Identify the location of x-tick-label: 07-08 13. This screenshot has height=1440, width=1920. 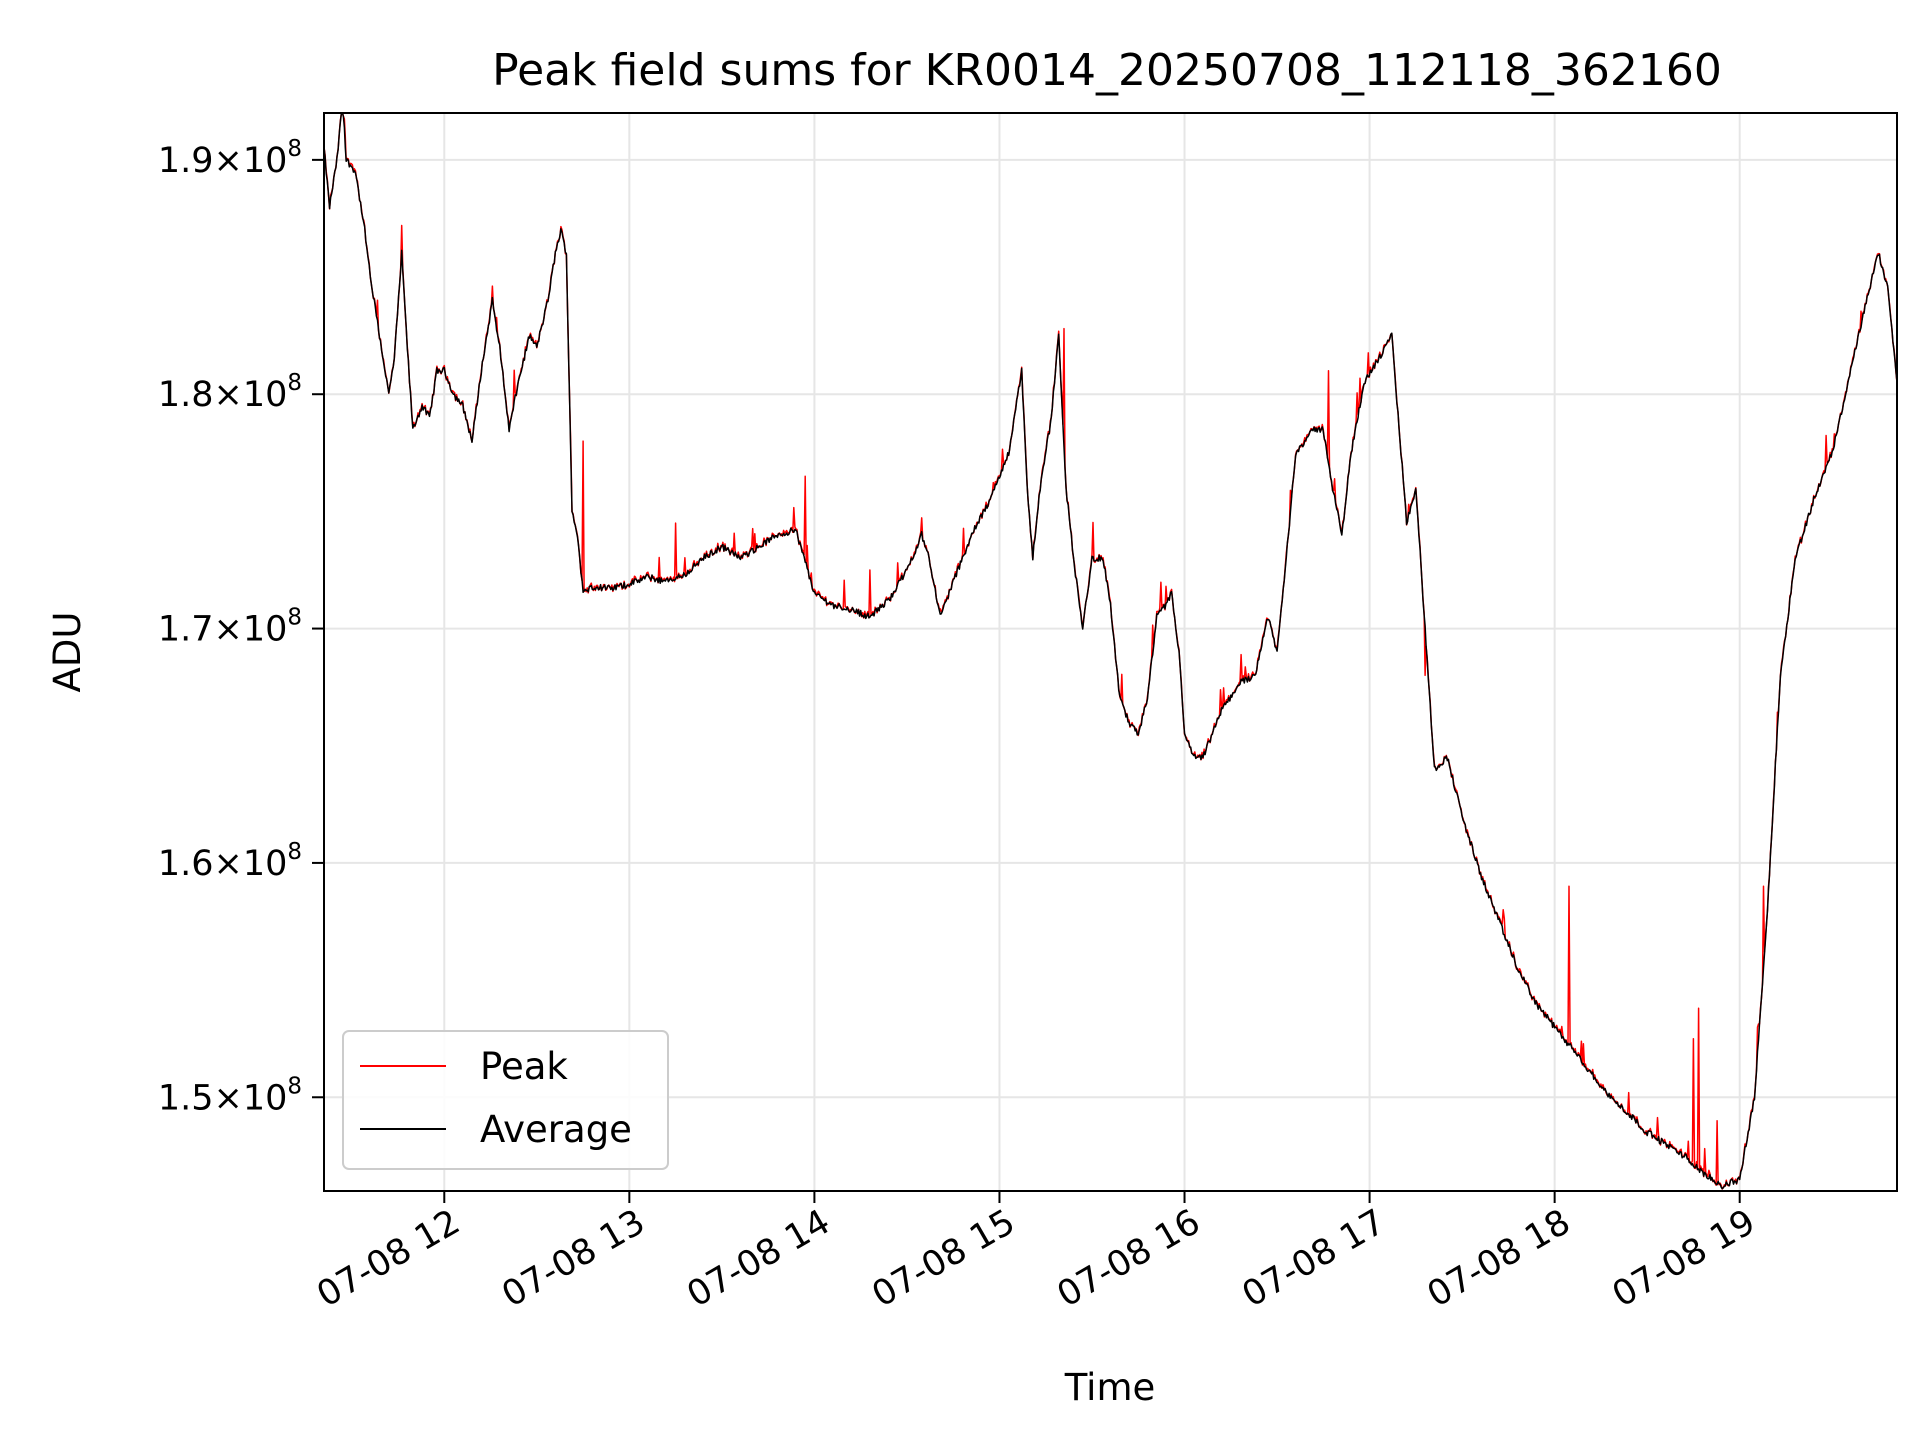
(574, 1258).